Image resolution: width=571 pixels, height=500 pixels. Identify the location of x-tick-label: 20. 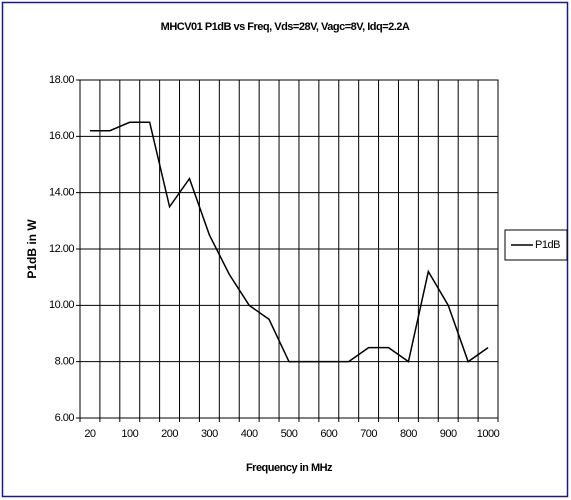
(90, 434).